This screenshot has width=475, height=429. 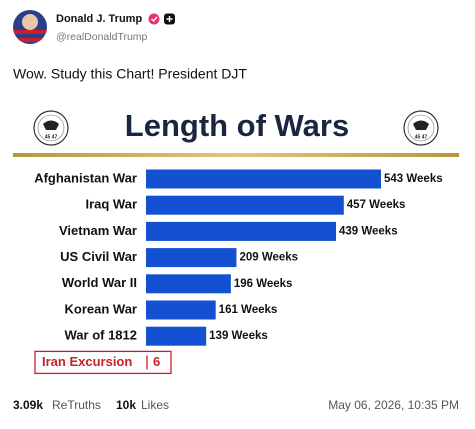 What do you see at coordinates (102, 37) in the screenshot?
I see `author-handle: @realDonaldTrump` at bounding box center [102, 37].